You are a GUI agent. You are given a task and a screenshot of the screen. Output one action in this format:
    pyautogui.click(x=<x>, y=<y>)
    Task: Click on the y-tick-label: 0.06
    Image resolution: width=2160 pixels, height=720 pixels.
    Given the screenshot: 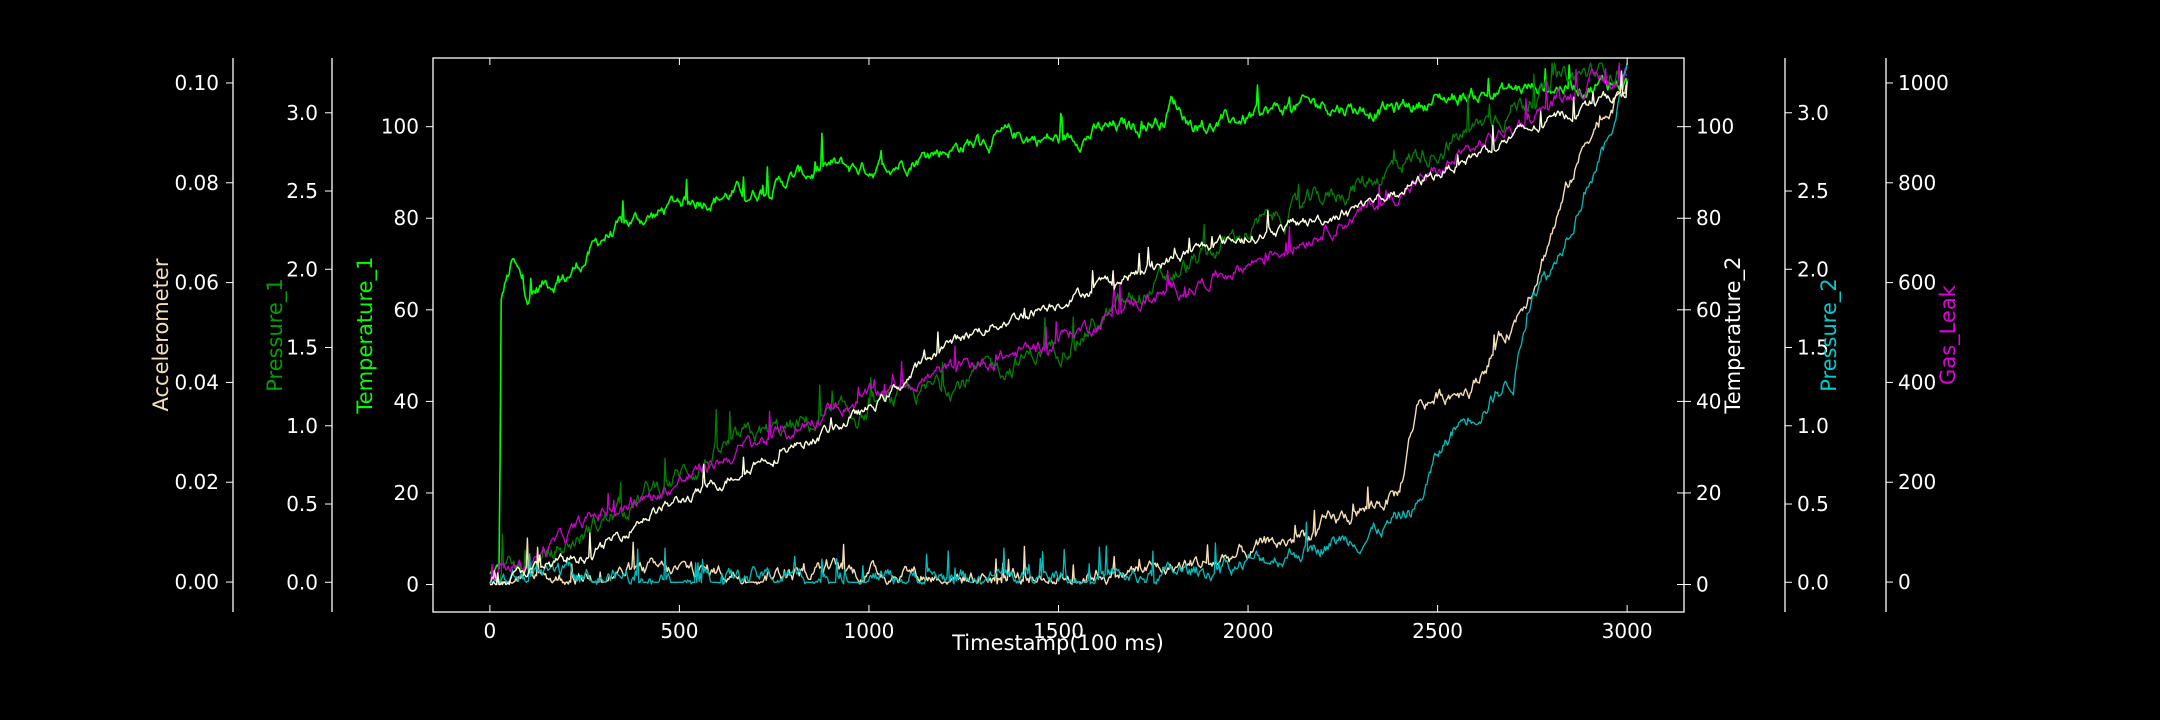 What is the action you would take?
    pyautogui.click(x=196, y=283)
    